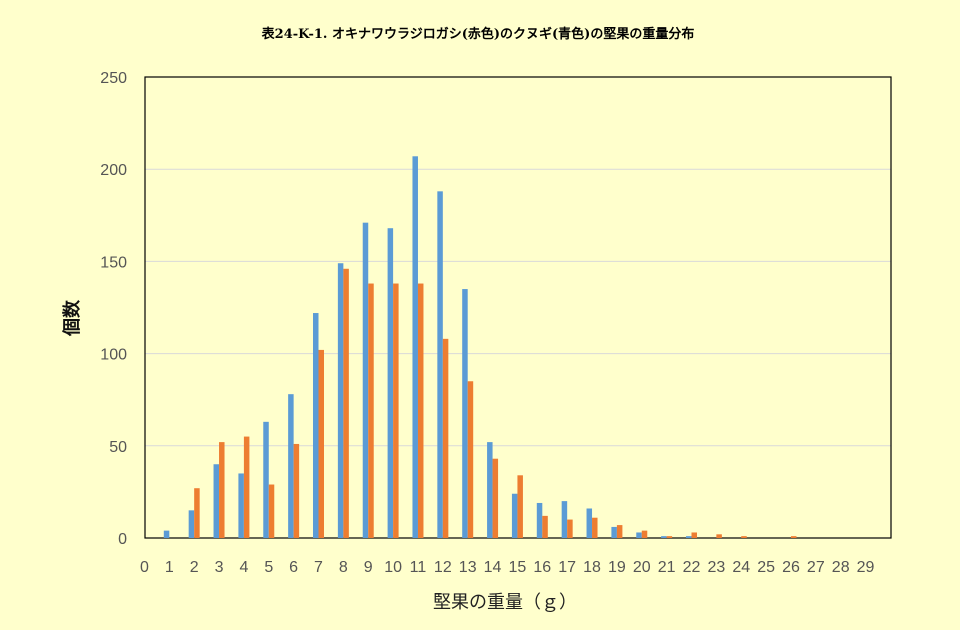  I want to click on x-tick-label: 0, so click(144, 567).